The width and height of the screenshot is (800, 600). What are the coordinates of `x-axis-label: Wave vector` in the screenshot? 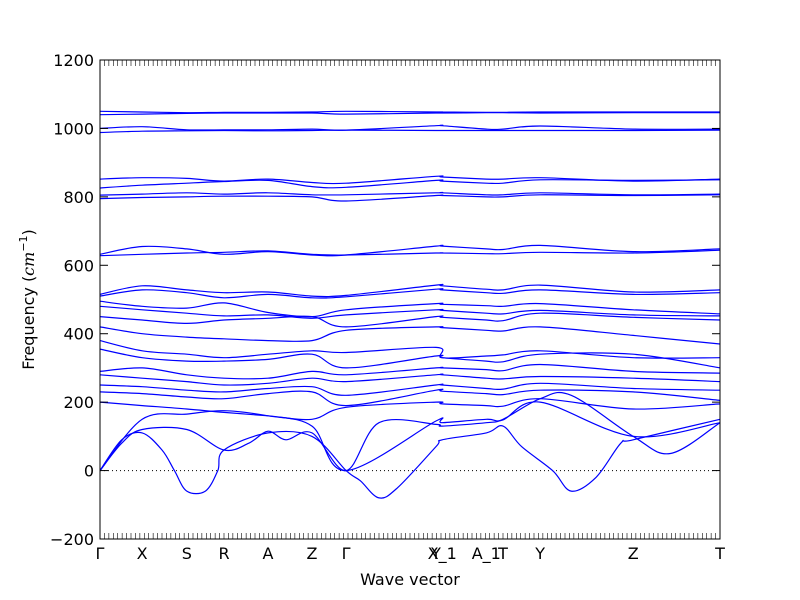 It's located at (410, 579).